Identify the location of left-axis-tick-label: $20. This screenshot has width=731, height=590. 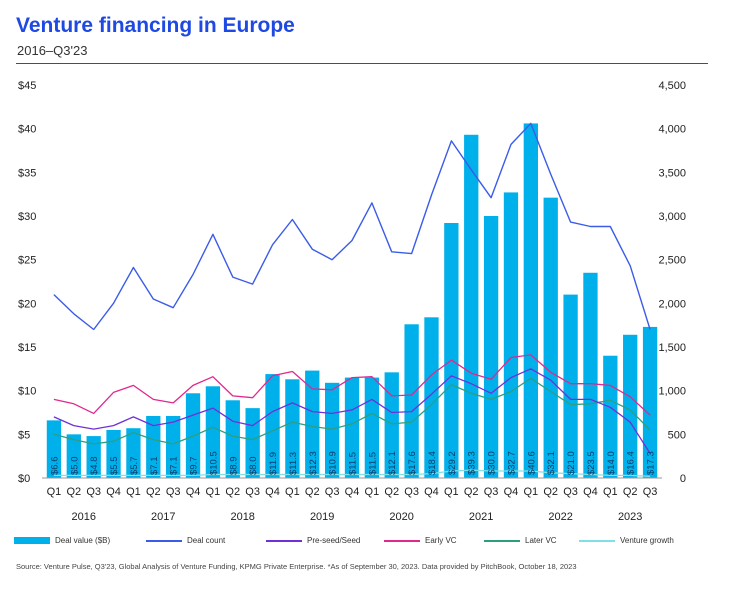
(27, 304).